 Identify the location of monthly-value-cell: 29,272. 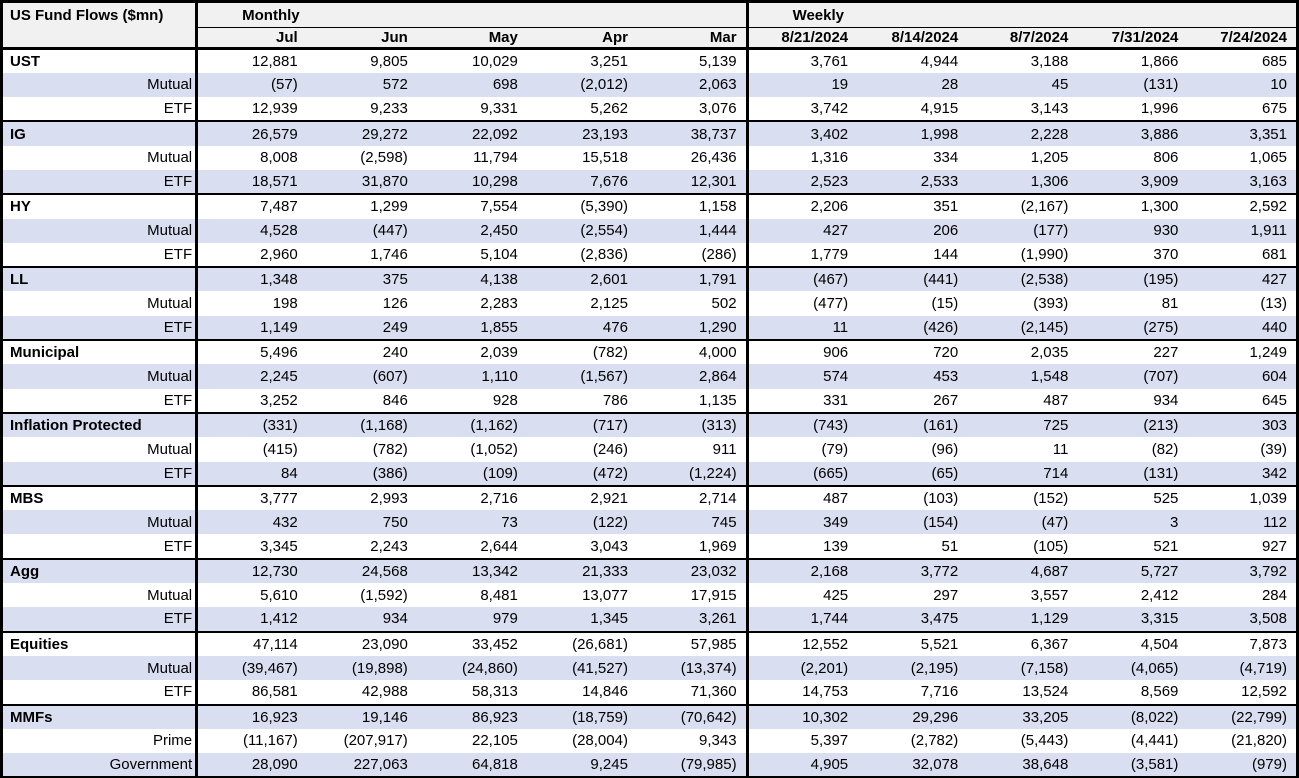
(361, 133).